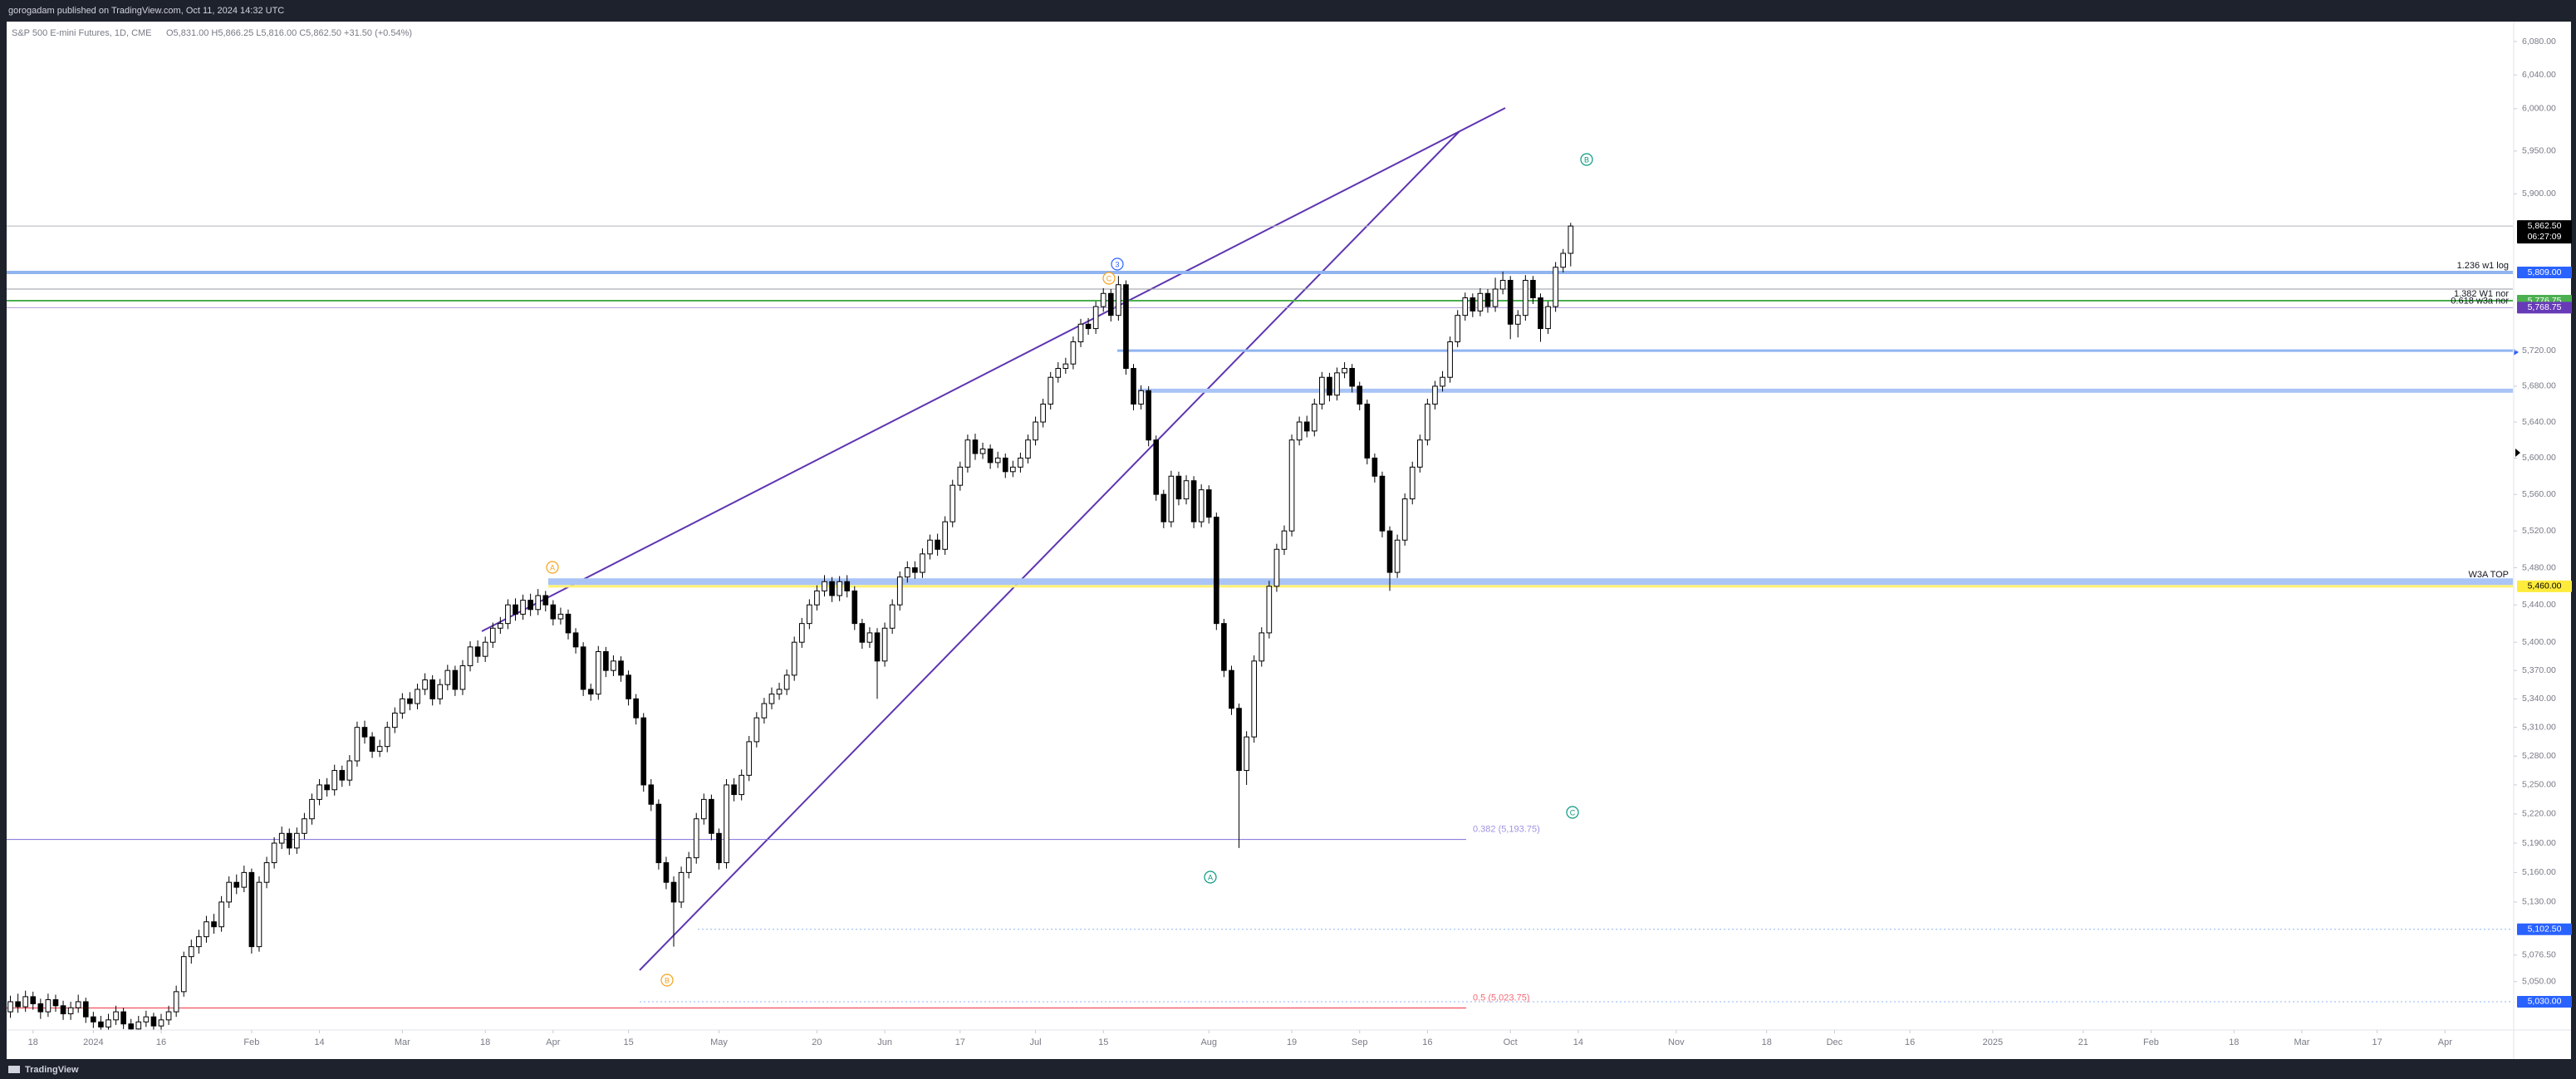 The width and height of the screenshot is (2576, 1079). What do you see at coordinates (1910, 1042) in the screenshot?
I see `x-tick-label: 16` at bounding box center [1910, 1042].